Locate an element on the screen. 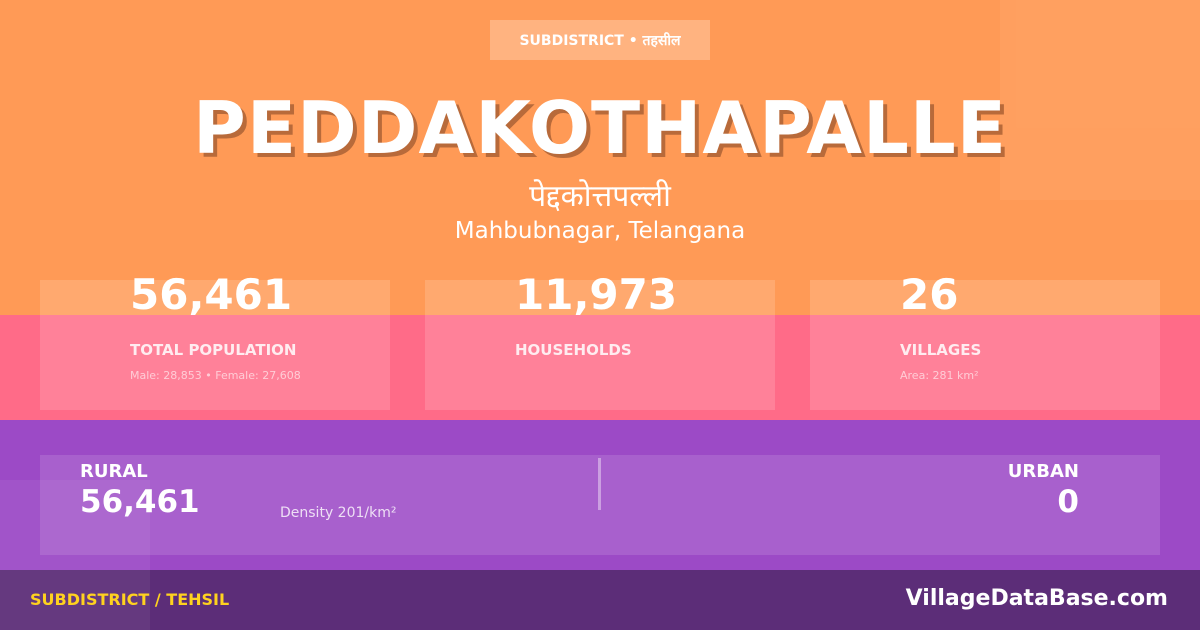 Image resolution: width=1200 pixels, height=630 pixels. density: Density 201/km² is located at coordinates (338, 513).